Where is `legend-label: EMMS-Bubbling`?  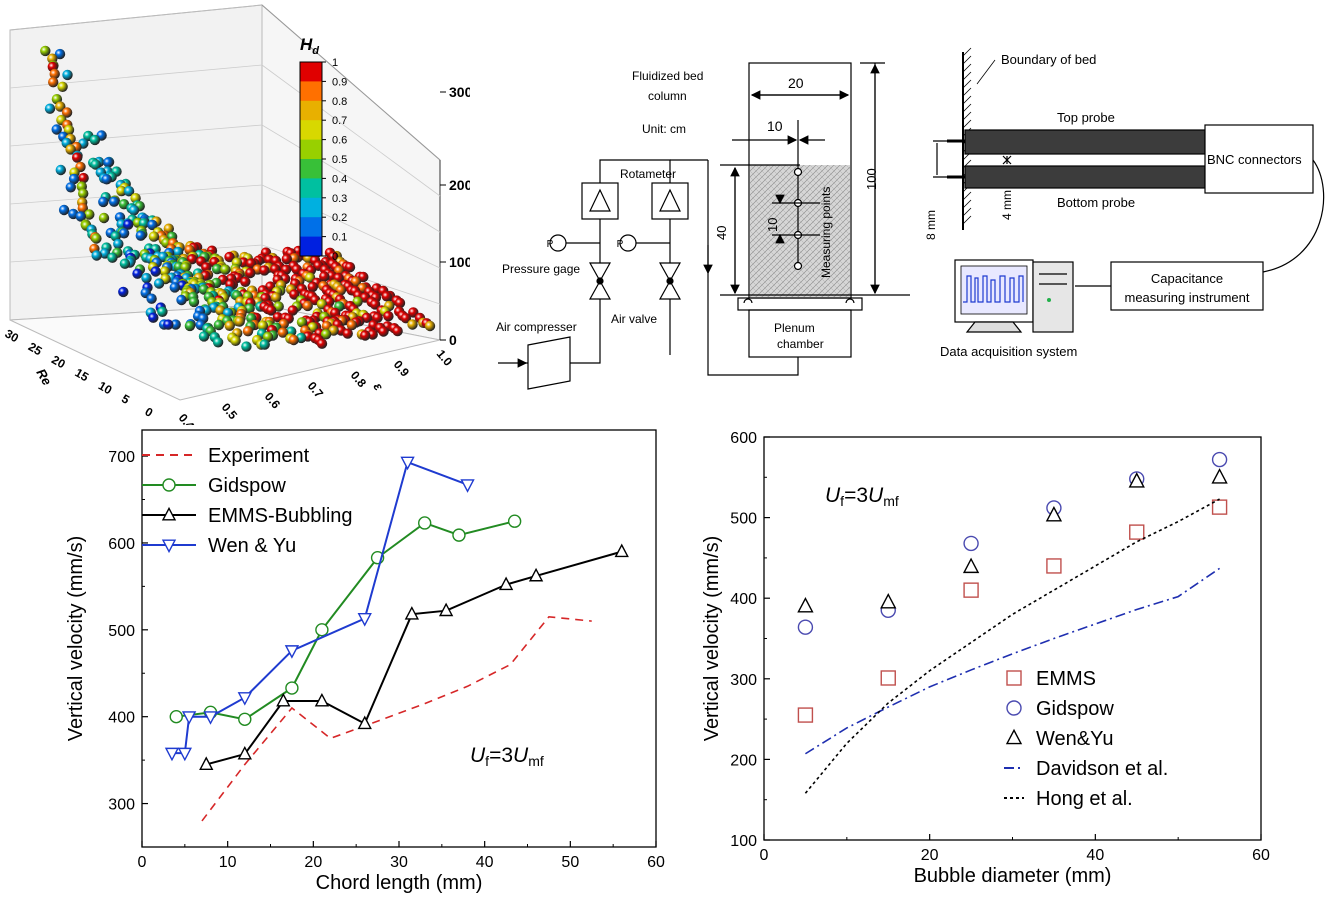 legend-label: EMMS-Bubbling is located at coordinates (280, 516).